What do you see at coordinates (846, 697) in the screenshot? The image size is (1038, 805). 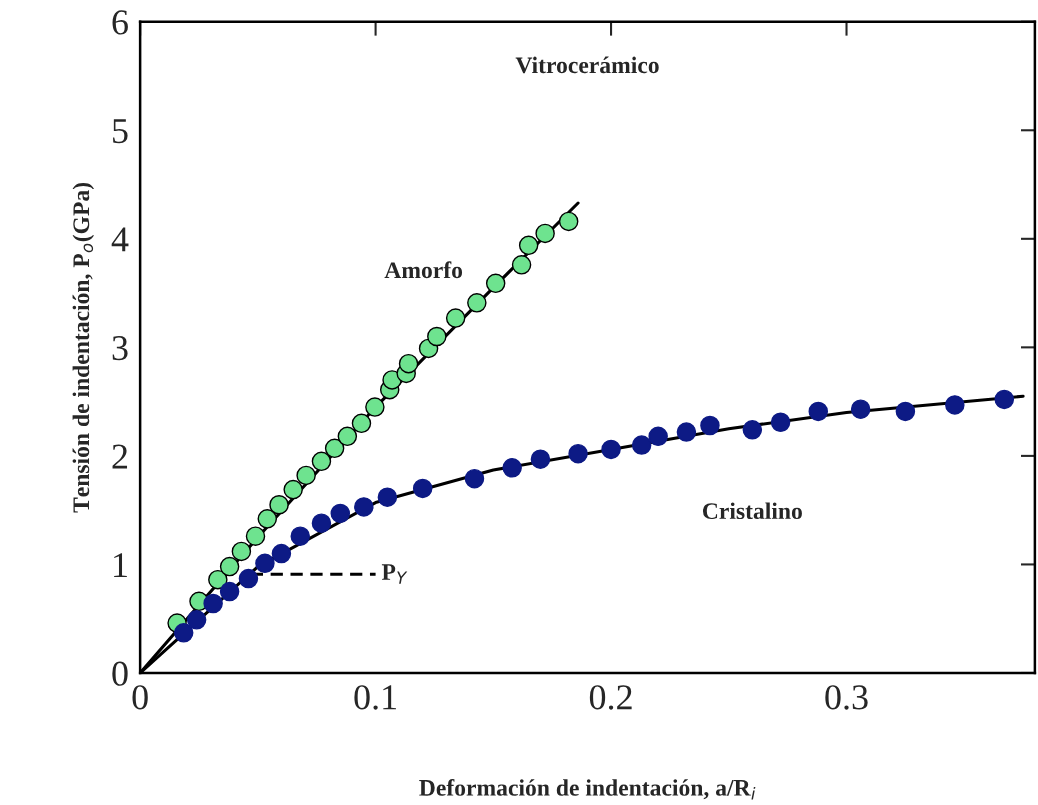 I see `x-tick-label: 0.3` at bounding box center [846, 697].